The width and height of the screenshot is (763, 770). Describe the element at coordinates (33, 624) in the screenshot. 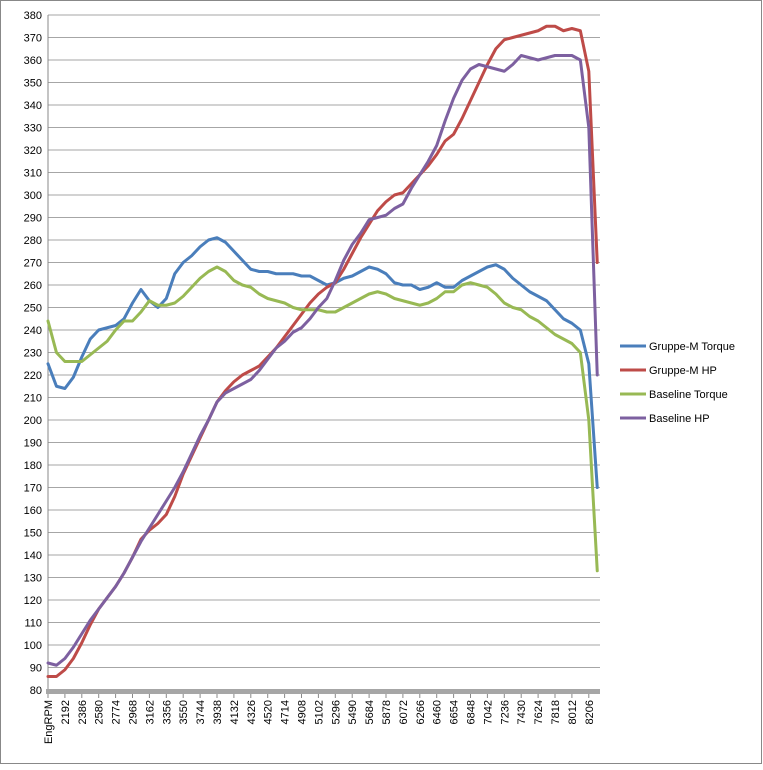

I see `y-tick-label: 110` at that location.